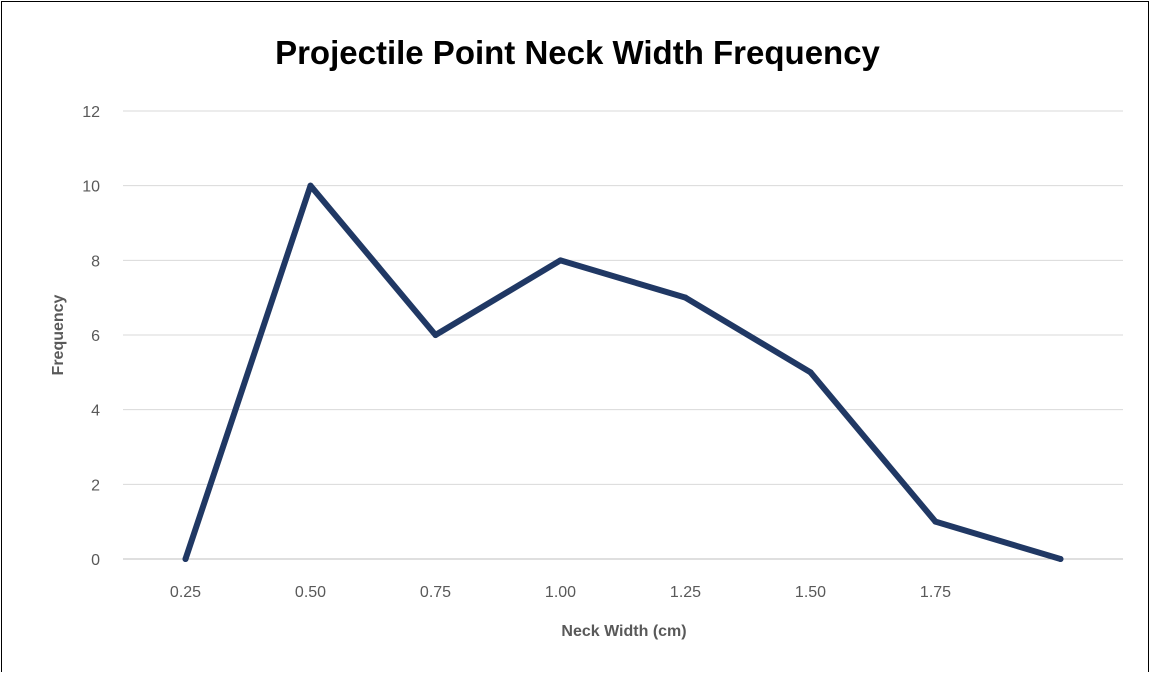  Describe the element at coordinates (435, 592) in the screenshot. I see `x-tick-label: 0.75` at that location.